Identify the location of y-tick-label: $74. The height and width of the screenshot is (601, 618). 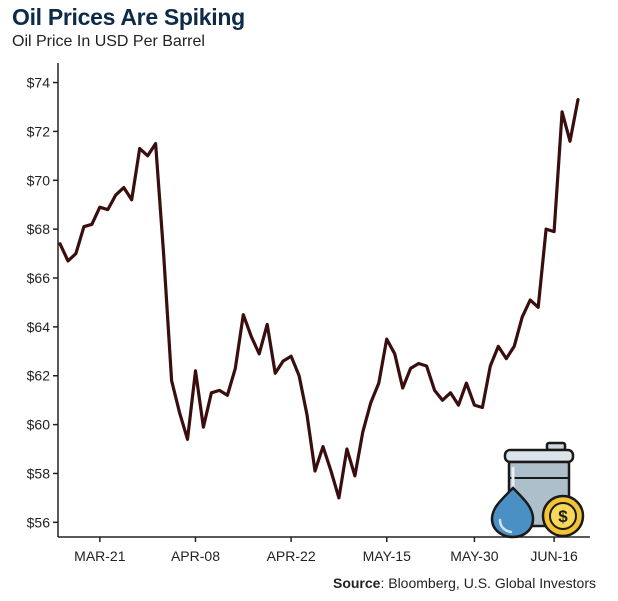
(39, 83).